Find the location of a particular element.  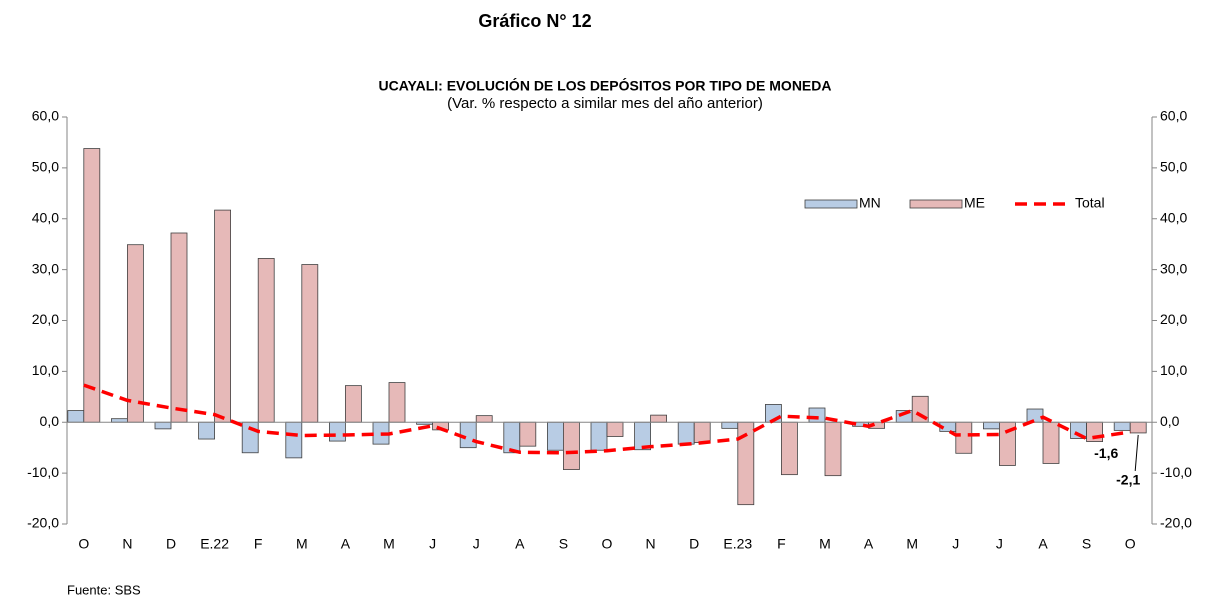

y2-tick-label: -20,0 is located at coordinates (1176, 523).